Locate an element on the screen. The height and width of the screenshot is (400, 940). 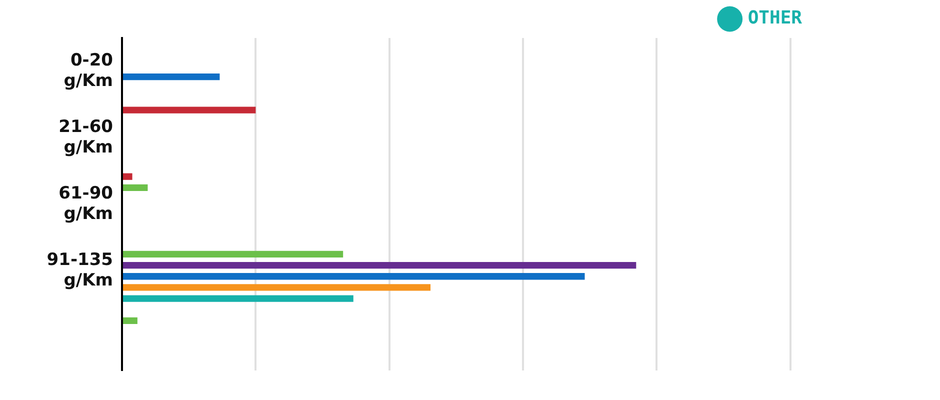
y-tick-label: 21-60 g/Km is located at coordinates (86, 137).